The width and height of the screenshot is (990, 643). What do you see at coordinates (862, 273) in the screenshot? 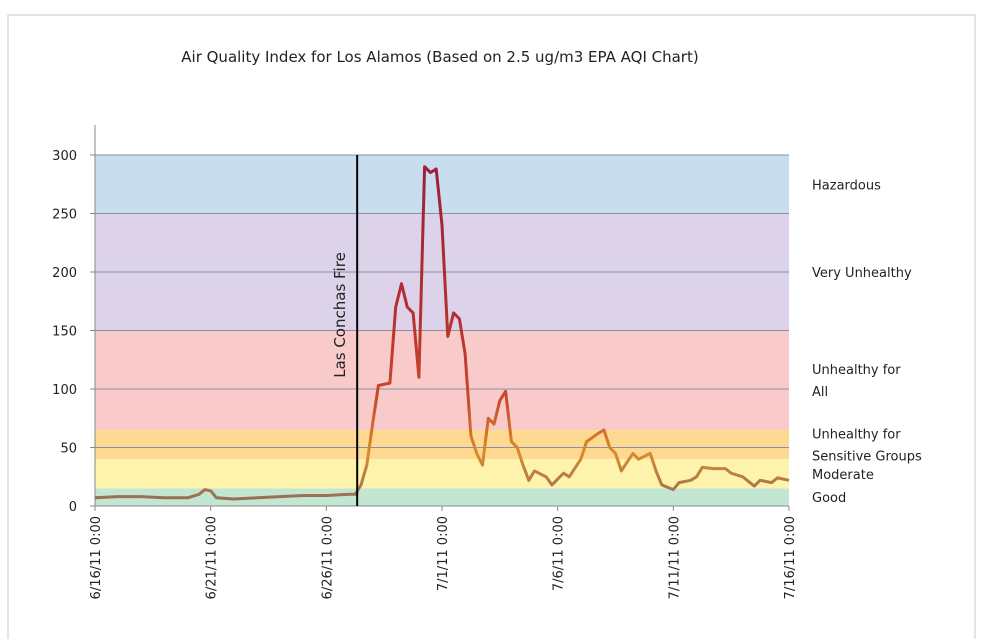
I see `band-label: Very Unhealthy` at bounding box center [862, 273].